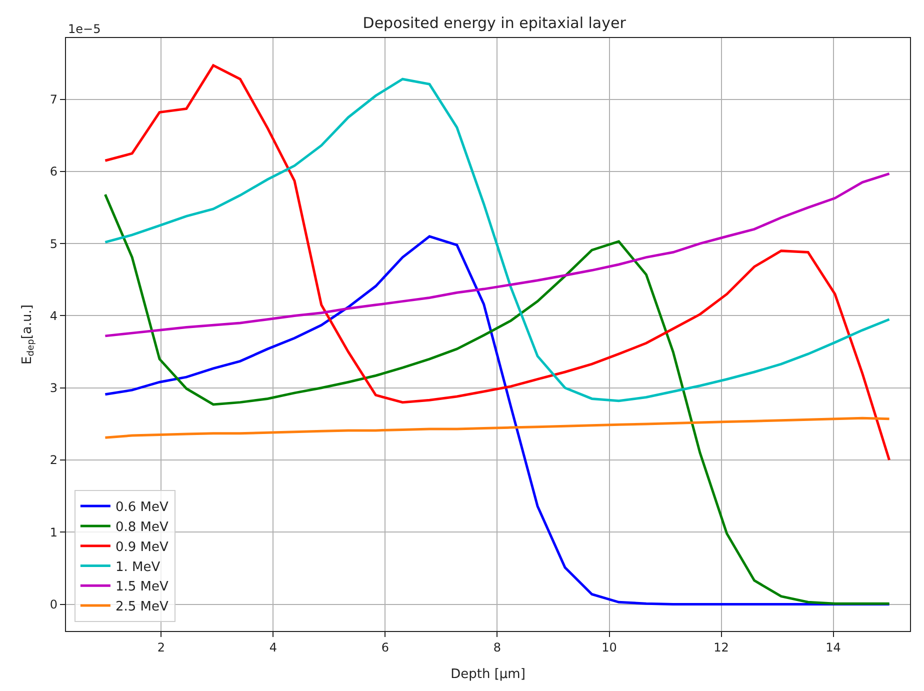 The height and width of the screenshot is (691, 924). Describe the element at coordinates (833, 647) in the screenshot. I see `x-tick-label: 14` at that location.